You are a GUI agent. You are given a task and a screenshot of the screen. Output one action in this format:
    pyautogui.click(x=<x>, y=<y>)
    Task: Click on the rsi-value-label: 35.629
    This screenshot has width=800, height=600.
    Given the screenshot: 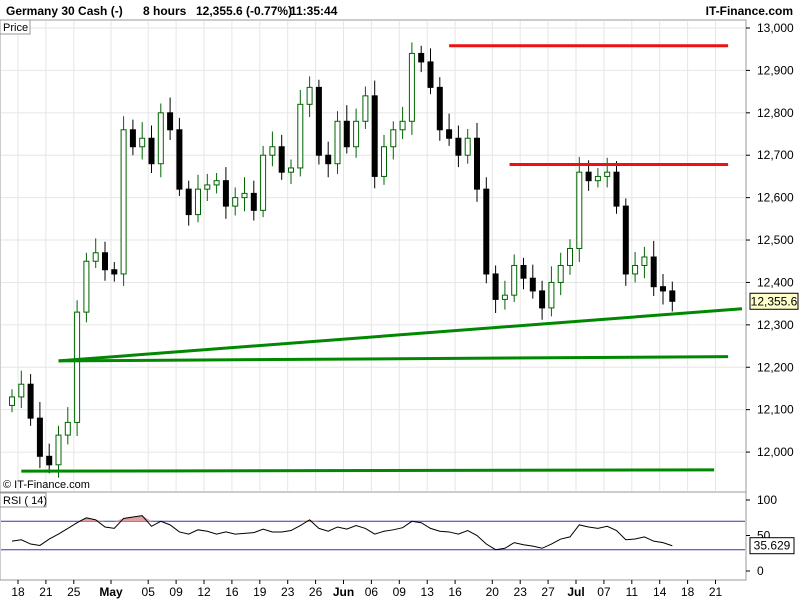 What is the action you would take?
    pyautogui.click(x=772, y=546)
    